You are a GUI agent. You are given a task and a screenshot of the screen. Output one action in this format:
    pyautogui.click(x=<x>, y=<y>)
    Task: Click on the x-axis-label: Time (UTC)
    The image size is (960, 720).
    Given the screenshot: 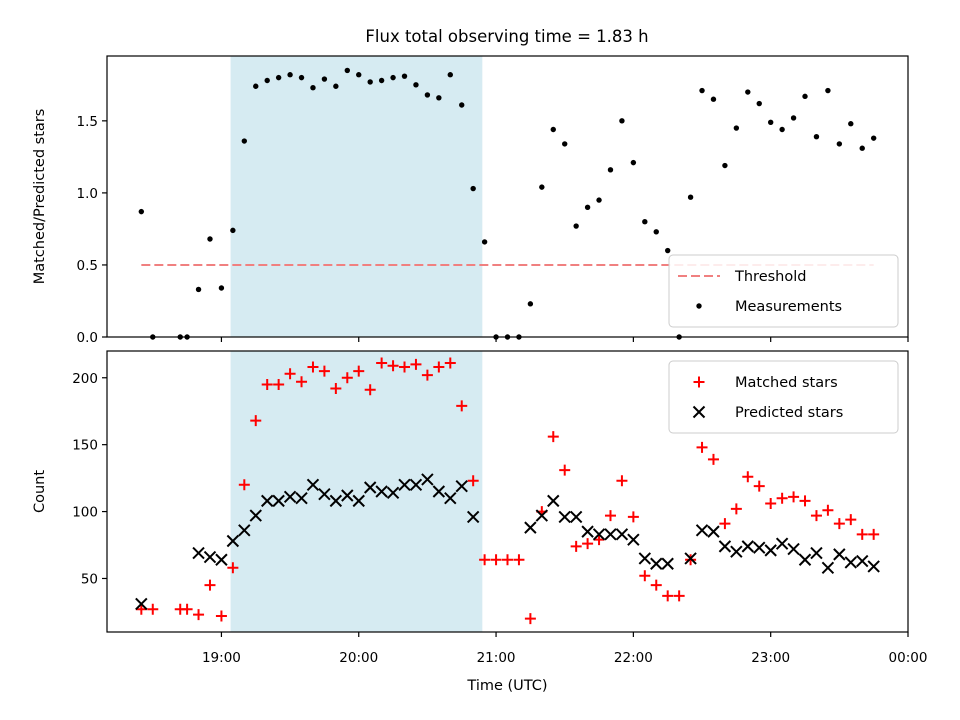 What is the action you would take?
    pyautogui.click(x=506, y=686)
    